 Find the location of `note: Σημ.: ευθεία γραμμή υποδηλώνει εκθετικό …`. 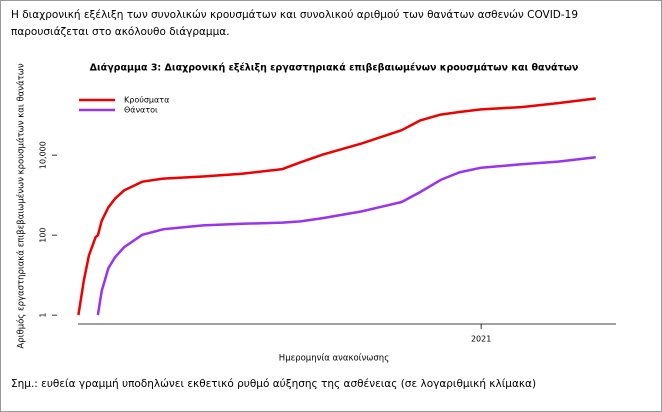

note: Σημ.: ευθεία γραμμή υποδηλώνει εκθετικό … is located at coordinates (274, 384).